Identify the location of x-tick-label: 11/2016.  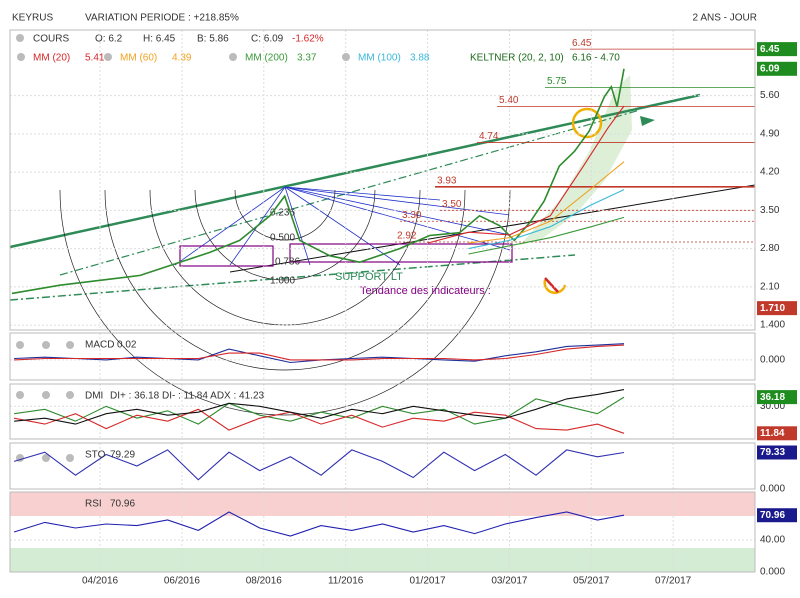
(346, 581).